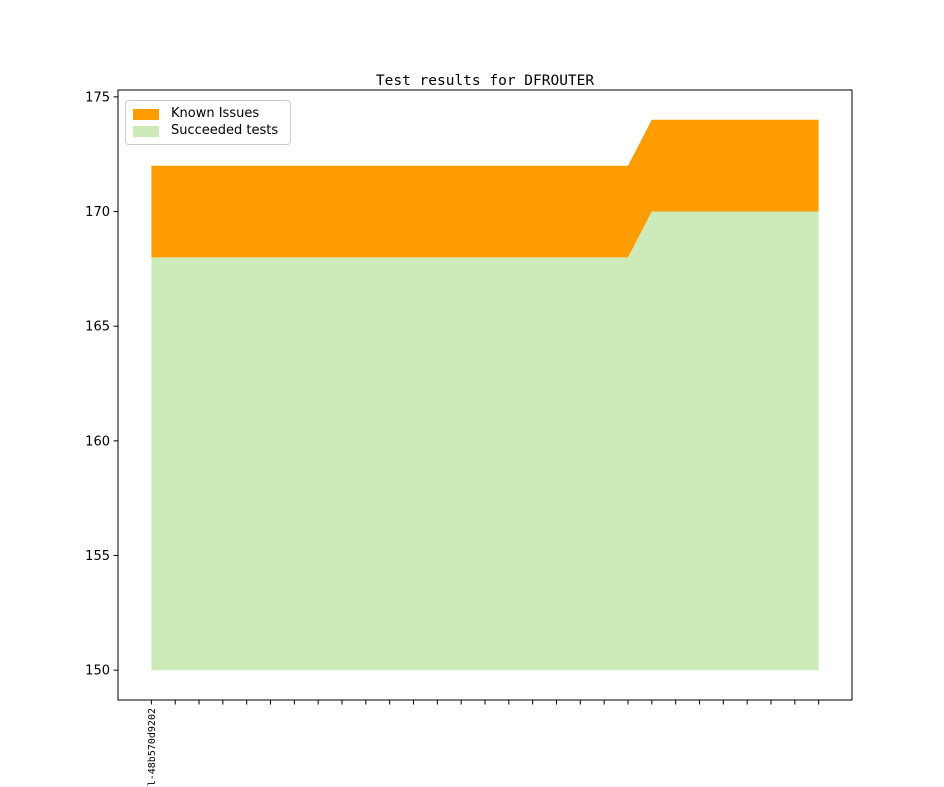 The width and height of the screenshot is (944, 787). What do you see at coordinates (146, 131) in the screenshot?
I see `legend-swatch-succeeded-tests` at bounding box center [146, 131].